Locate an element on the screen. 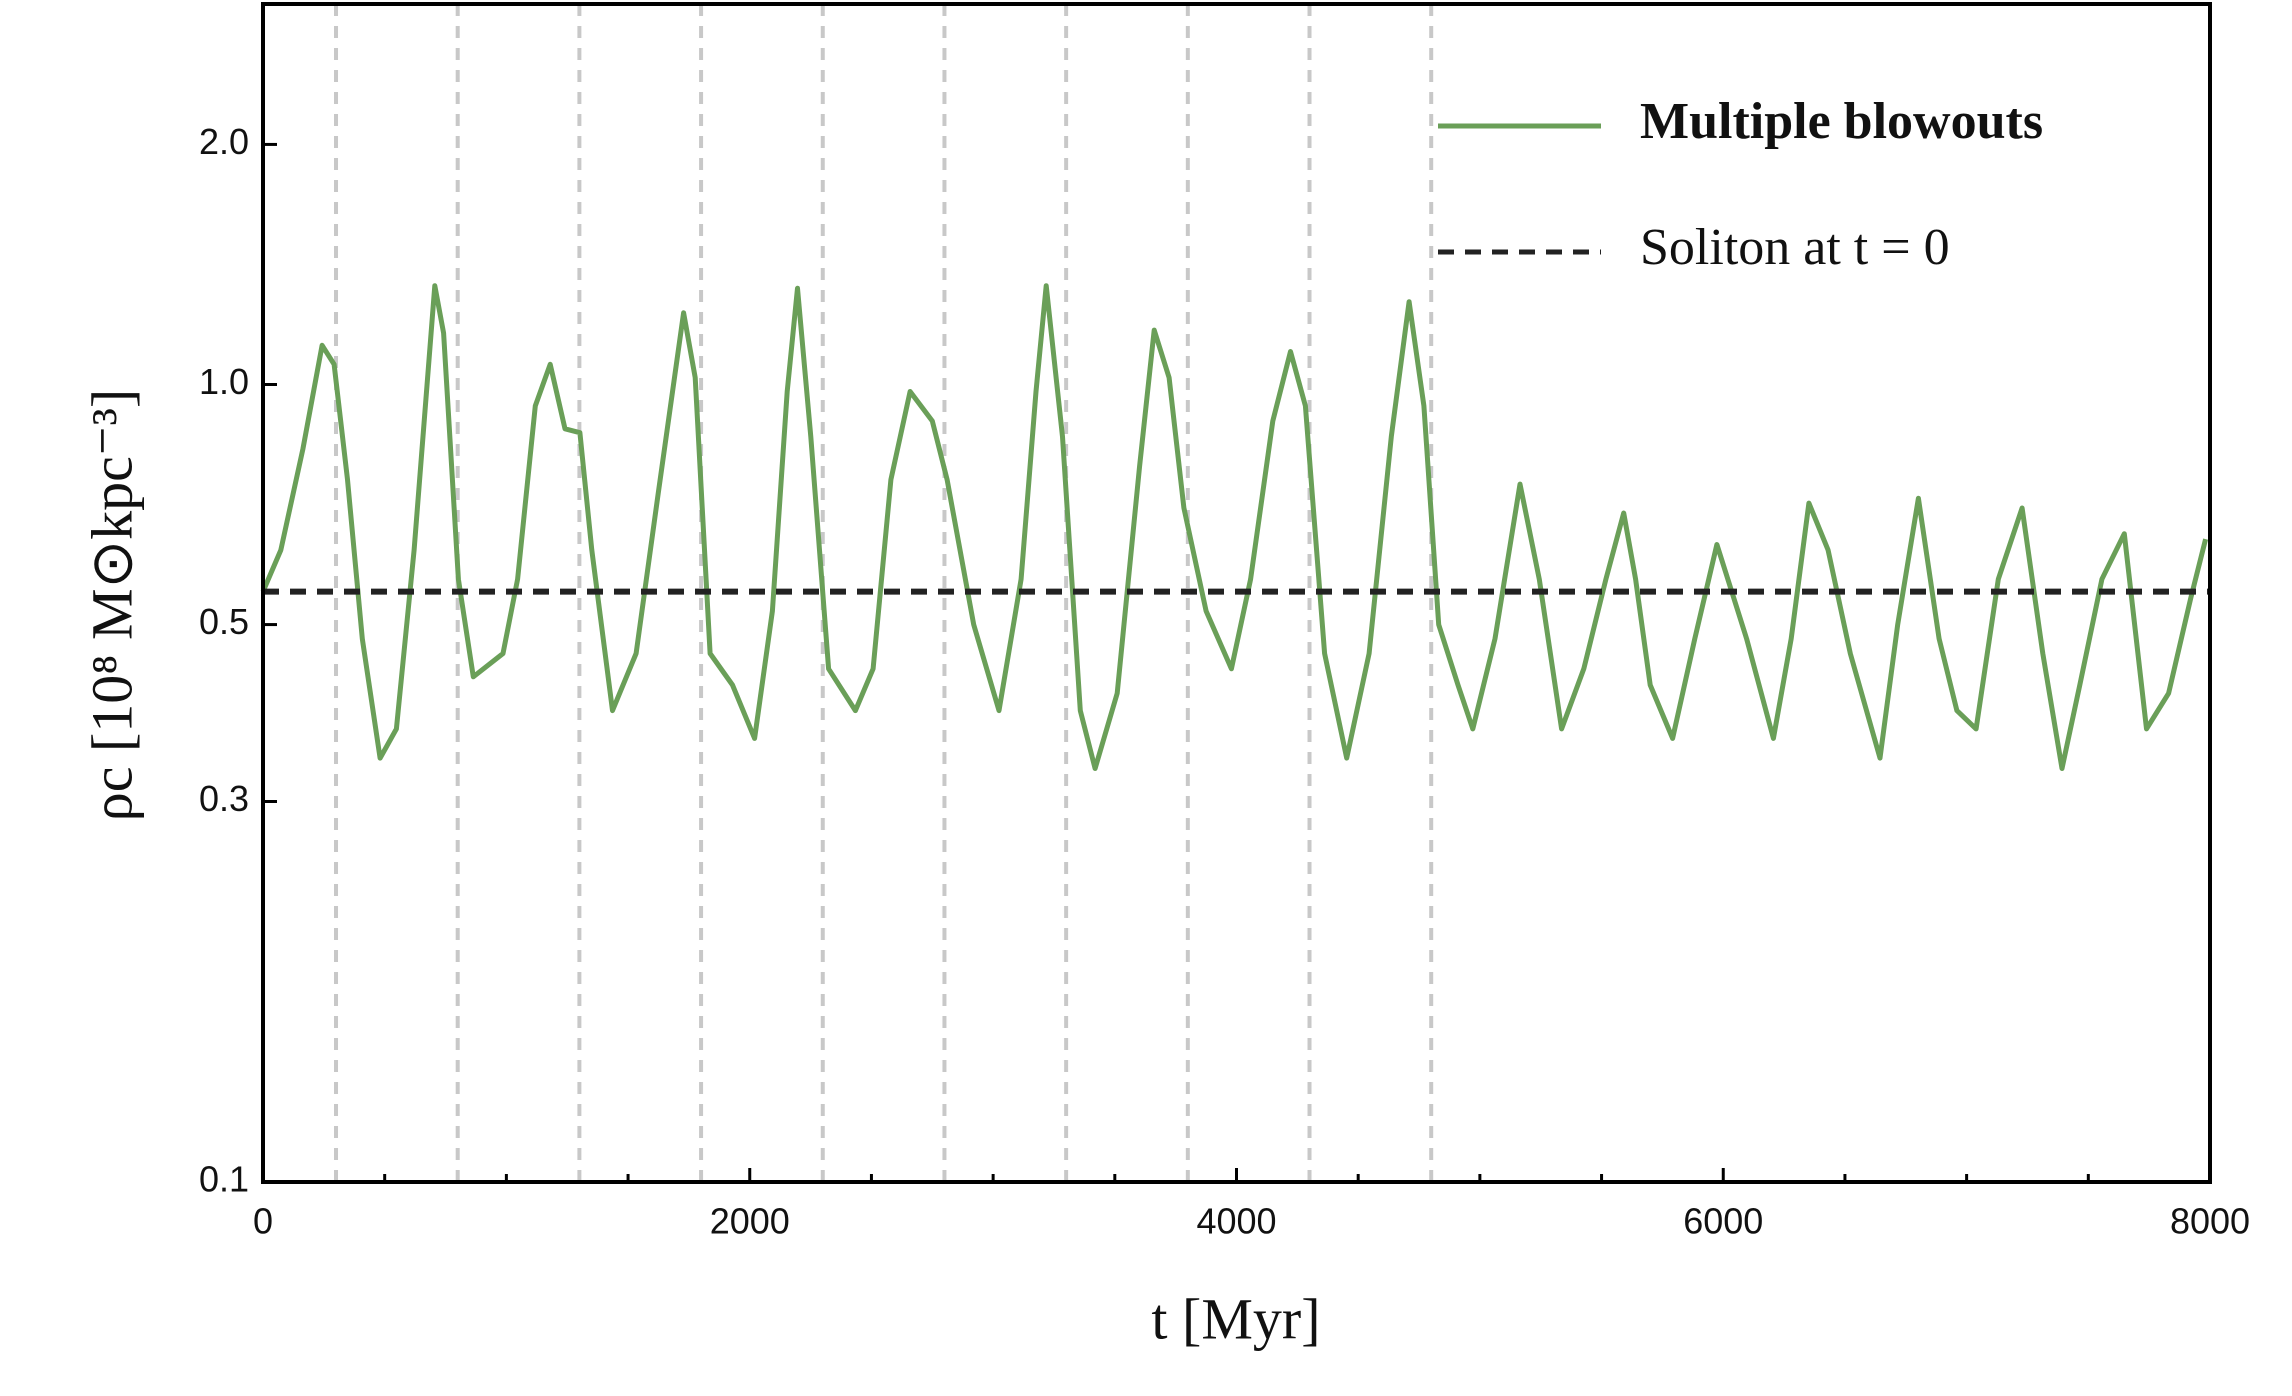 The height and width of the screenshot is (1396, 2292). y-tick-label: 0.5 is located at coordinates (224, 621).